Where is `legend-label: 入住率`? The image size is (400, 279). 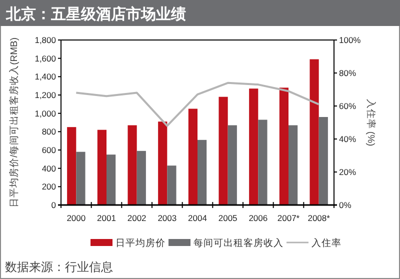 legend-label: 入住率 is located at coordinates (327, 243).